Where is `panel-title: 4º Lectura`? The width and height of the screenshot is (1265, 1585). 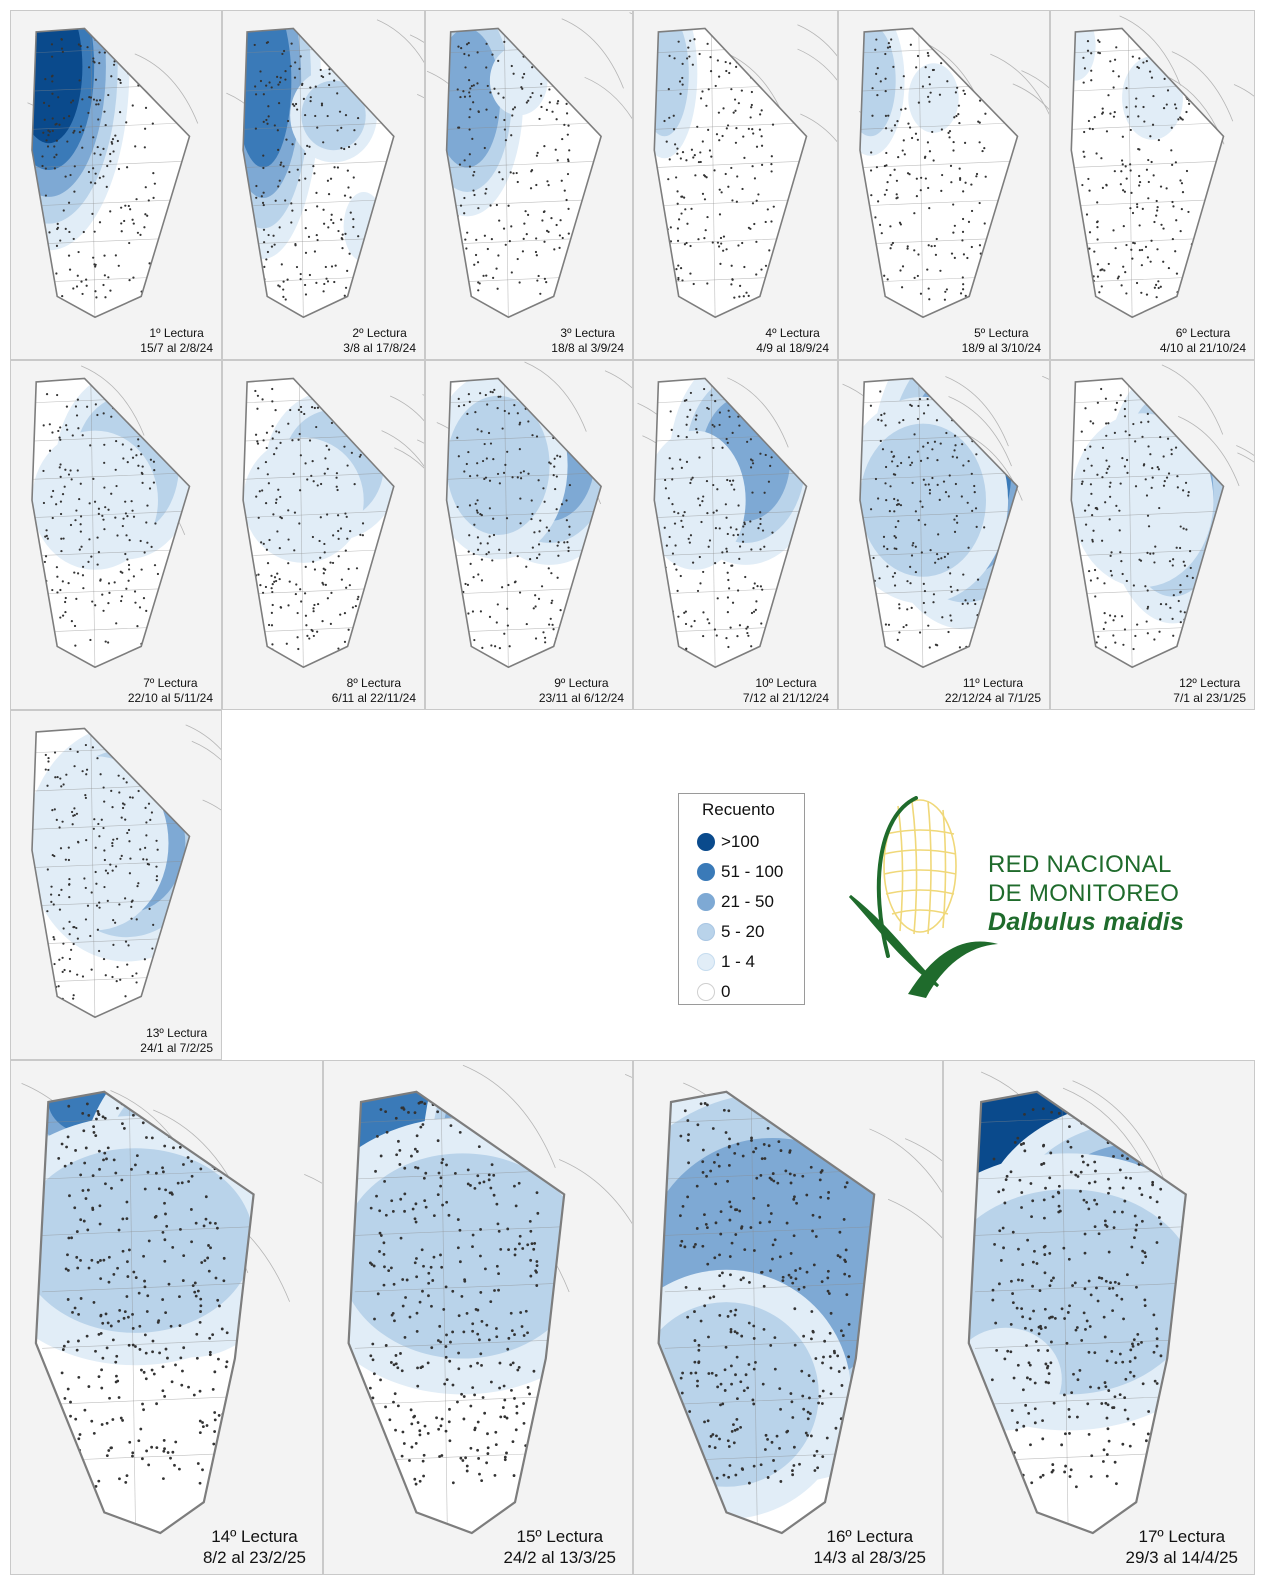
panel-title: 4º Lectura is located at coordinates (792, 333).